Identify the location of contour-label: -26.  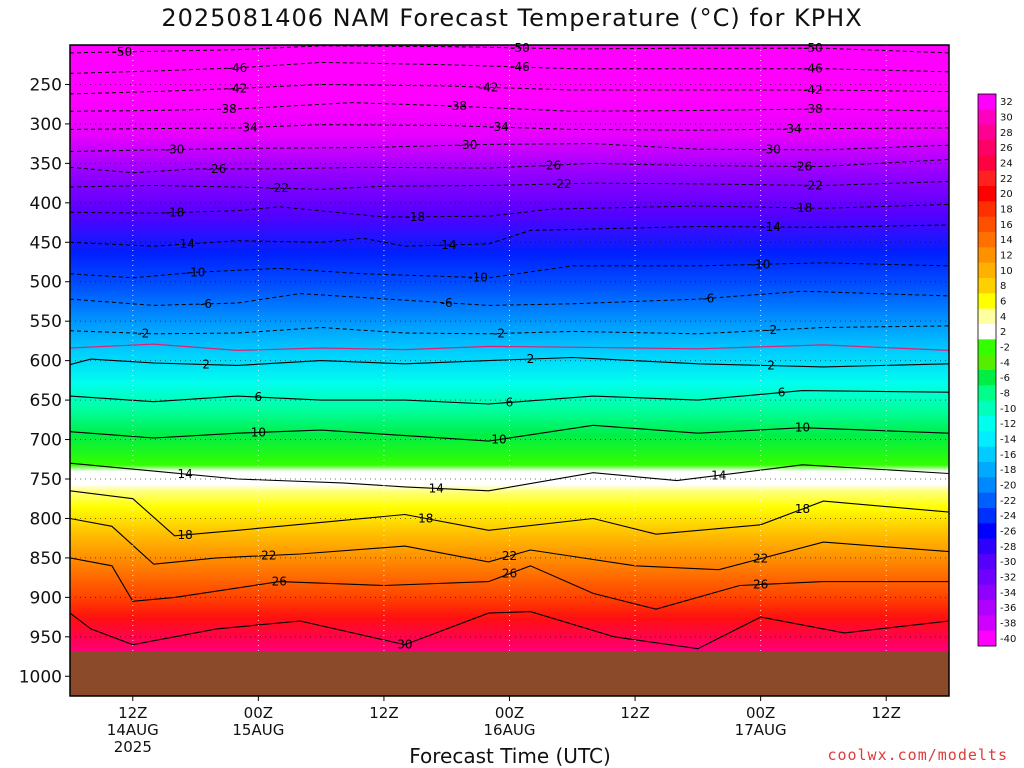
(217, 169).